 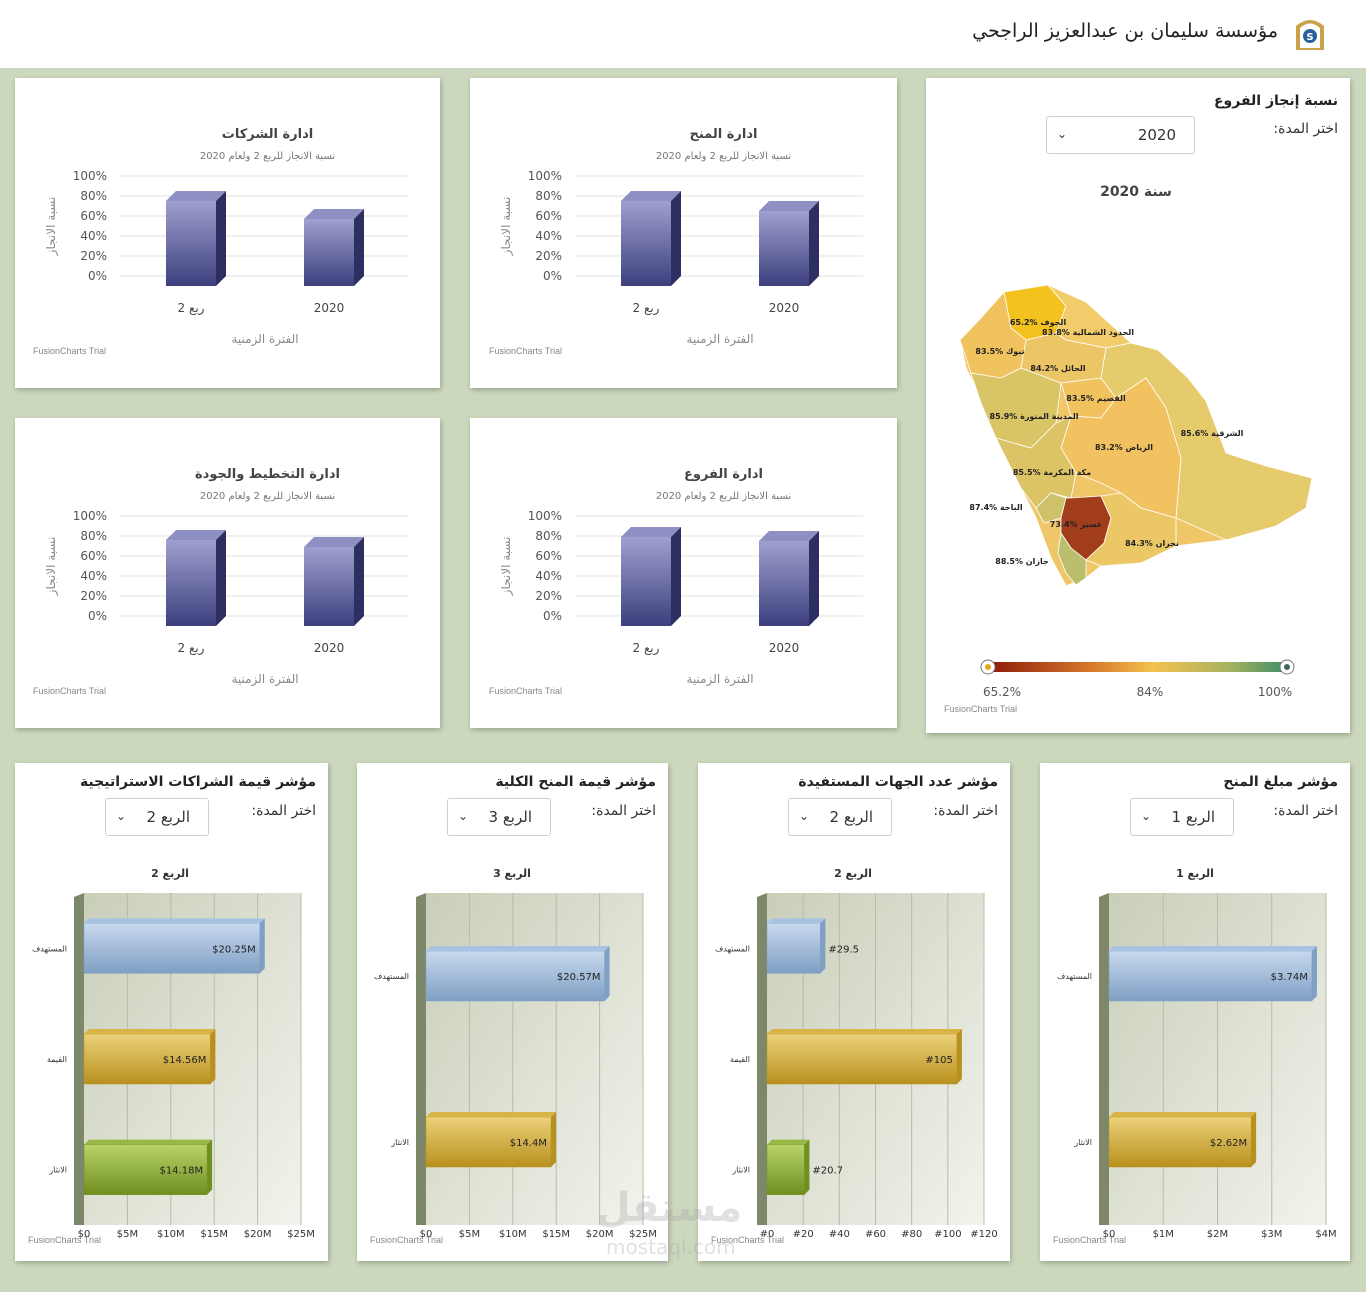 I want to click on map-region-najran, so click(x=1131, y=529).